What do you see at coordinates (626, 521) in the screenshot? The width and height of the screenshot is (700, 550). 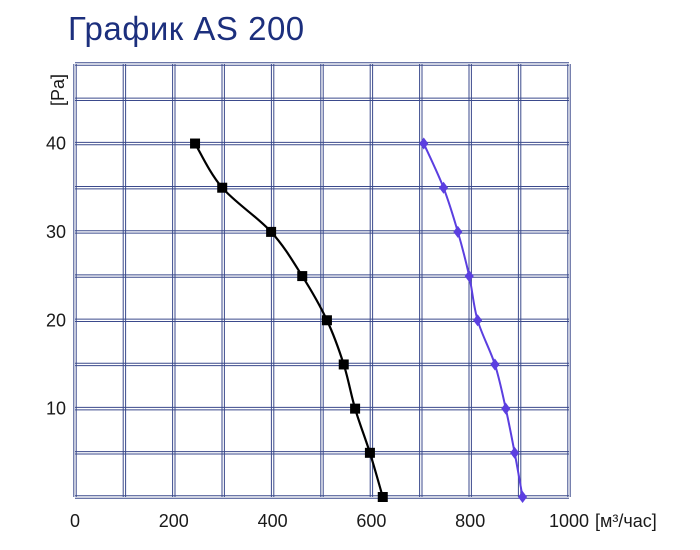 I see `x-axis-label: [м³/час]` at bounding box center [626, 521].